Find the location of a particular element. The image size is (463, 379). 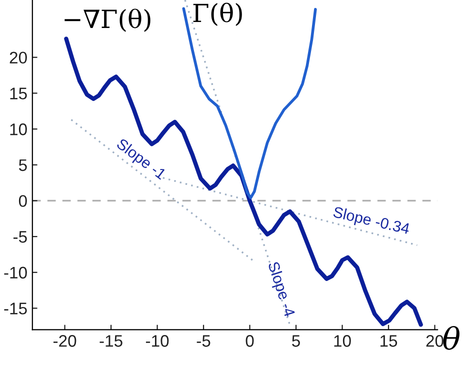

series-label: Γ(θ) is located at coordinates (217, 14).